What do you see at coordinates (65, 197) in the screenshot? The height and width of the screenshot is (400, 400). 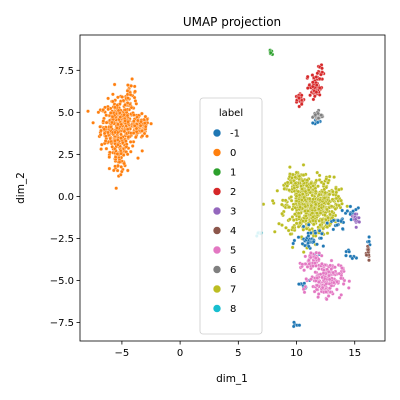 I see `y-axis-ticks: −7.5 −5.0 −2.5 0.0 2.5 5.0 7.5` at bounding box center [65, 197].